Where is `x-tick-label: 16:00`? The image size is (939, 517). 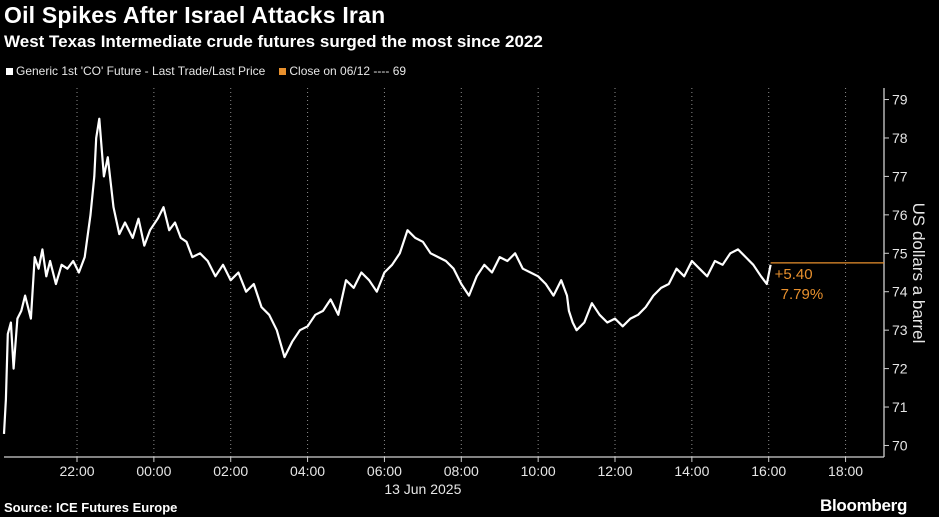 x-tick-label: 16:00 is located at coordinates (768, 471).